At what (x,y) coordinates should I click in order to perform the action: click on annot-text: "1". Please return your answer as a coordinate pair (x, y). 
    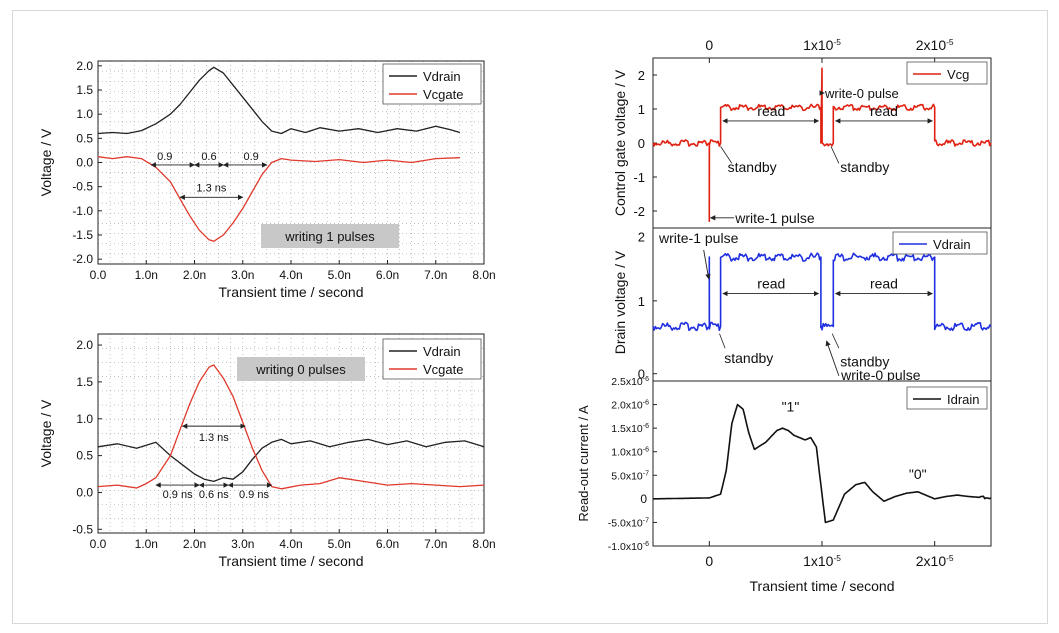
    Looking at the image, I should click on (791, 407).